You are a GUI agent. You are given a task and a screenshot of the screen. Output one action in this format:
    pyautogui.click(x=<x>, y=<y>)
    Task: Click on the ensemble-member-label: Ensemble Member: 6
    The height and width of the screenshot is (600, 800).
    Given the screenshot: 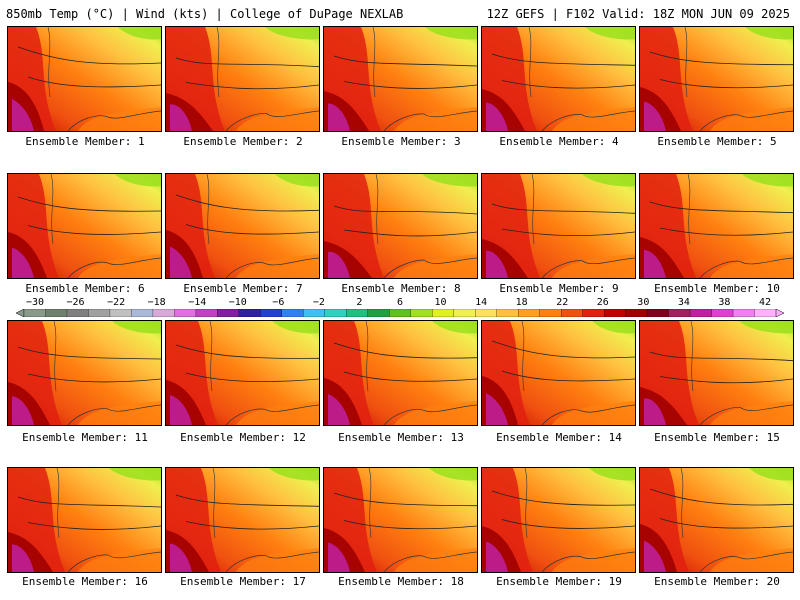 What is the action you would take?
    pyautogui.click(x=85, y=288)
    